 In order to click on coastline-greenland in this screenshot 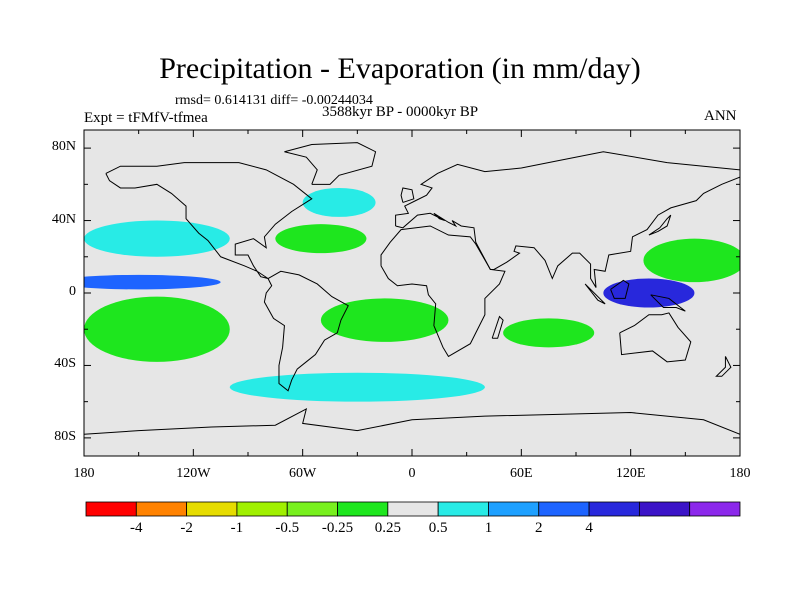, I will do `click(330, 163)`.